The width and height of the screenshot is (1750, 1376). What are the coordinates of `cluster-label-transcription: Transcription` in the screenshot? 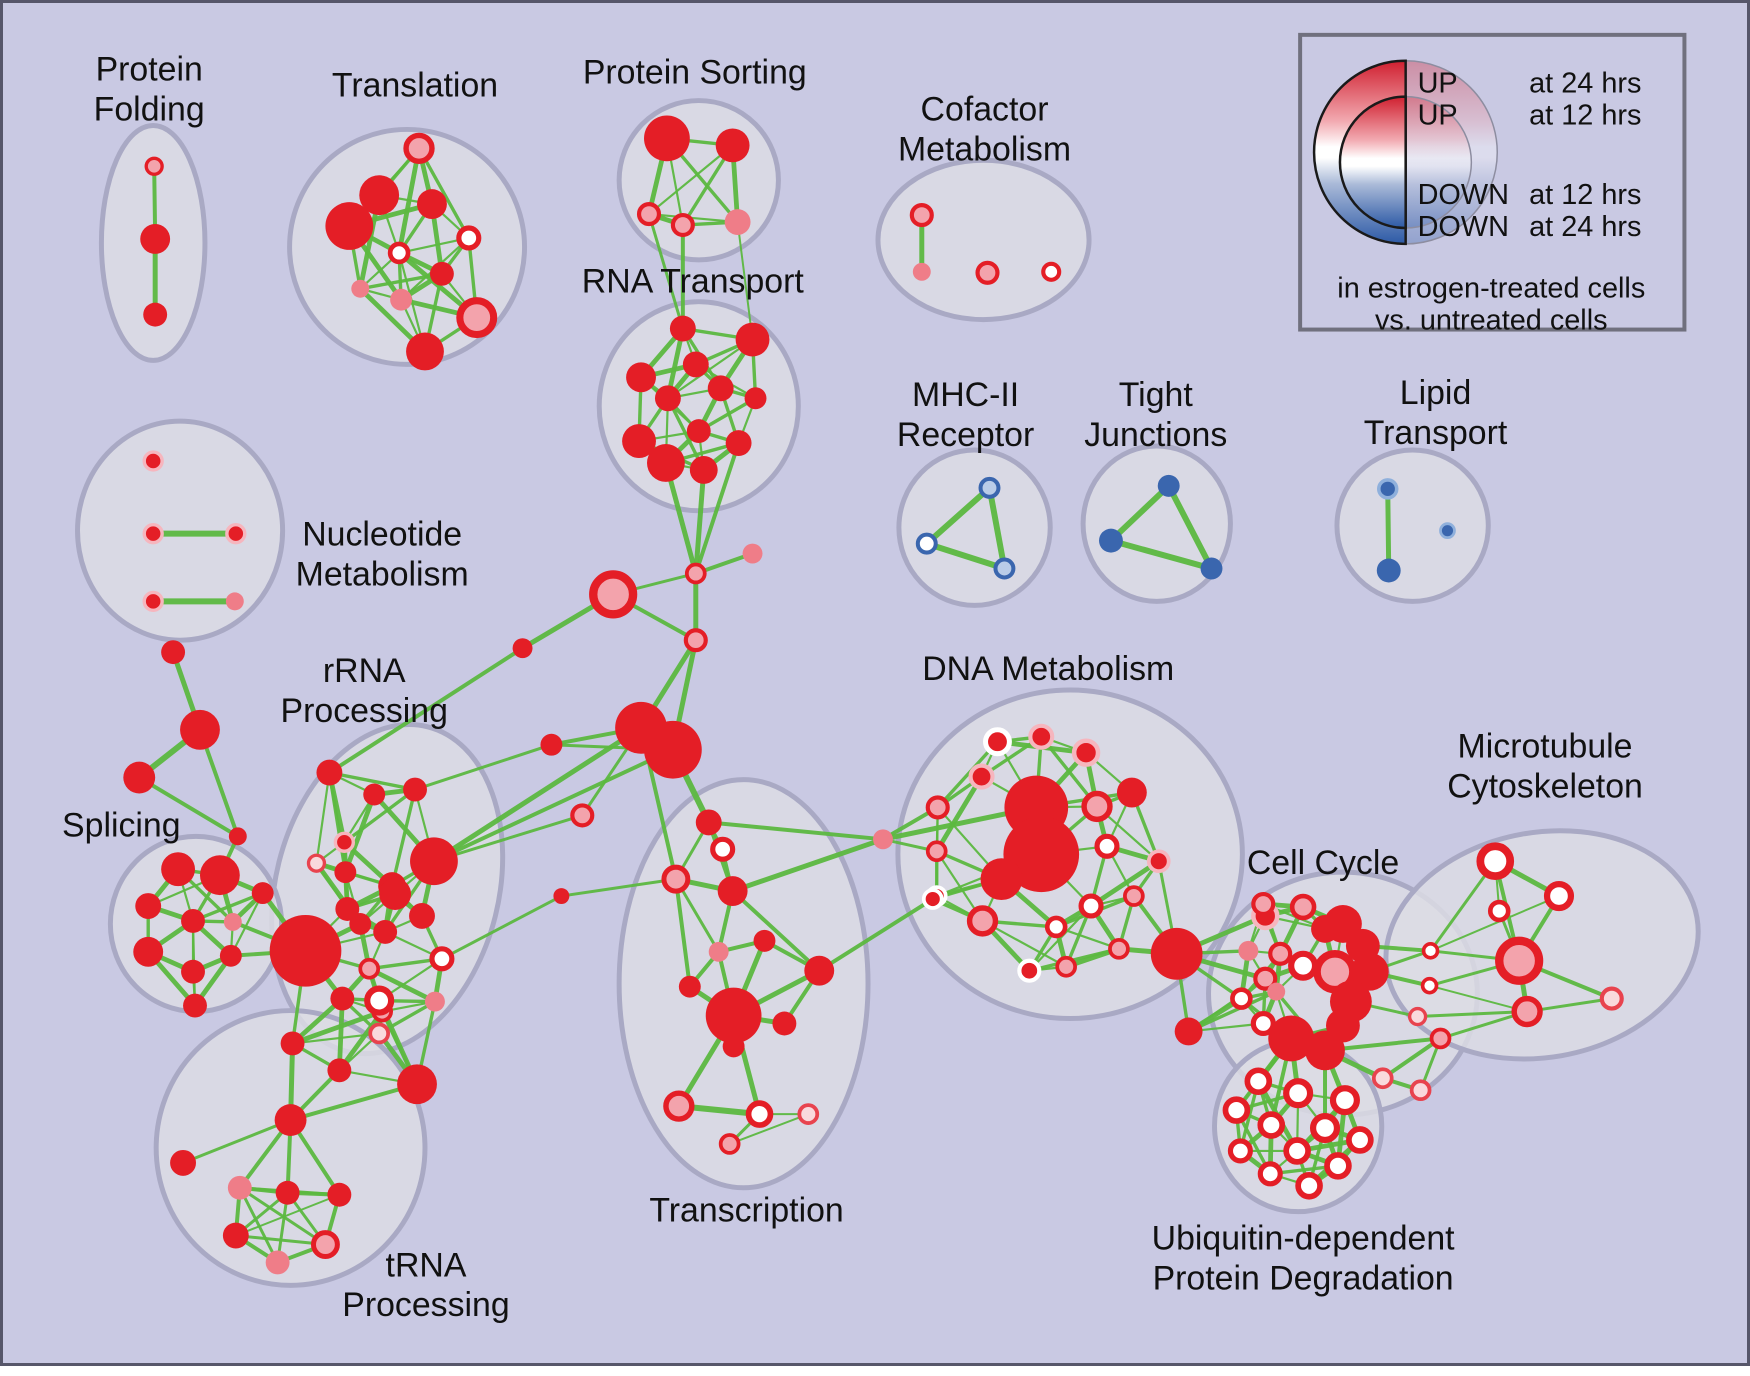 It's located at (746, 1211).